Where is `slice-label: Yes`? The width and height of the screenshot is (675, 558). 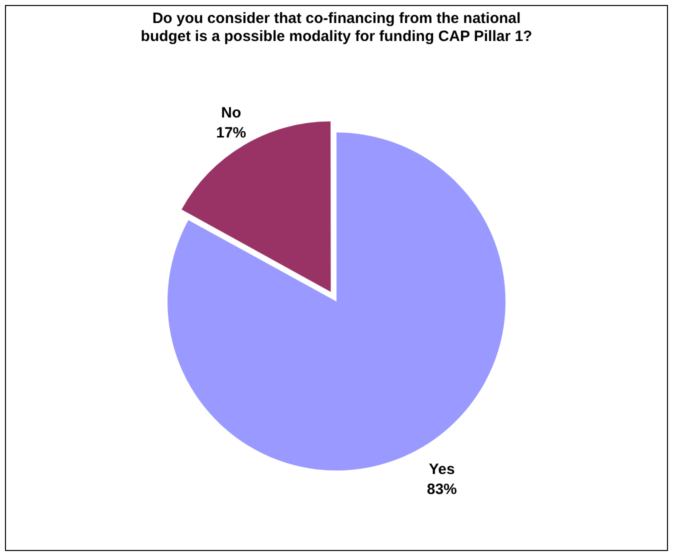
slice-label: Yes is located at coordinates (441, 469).